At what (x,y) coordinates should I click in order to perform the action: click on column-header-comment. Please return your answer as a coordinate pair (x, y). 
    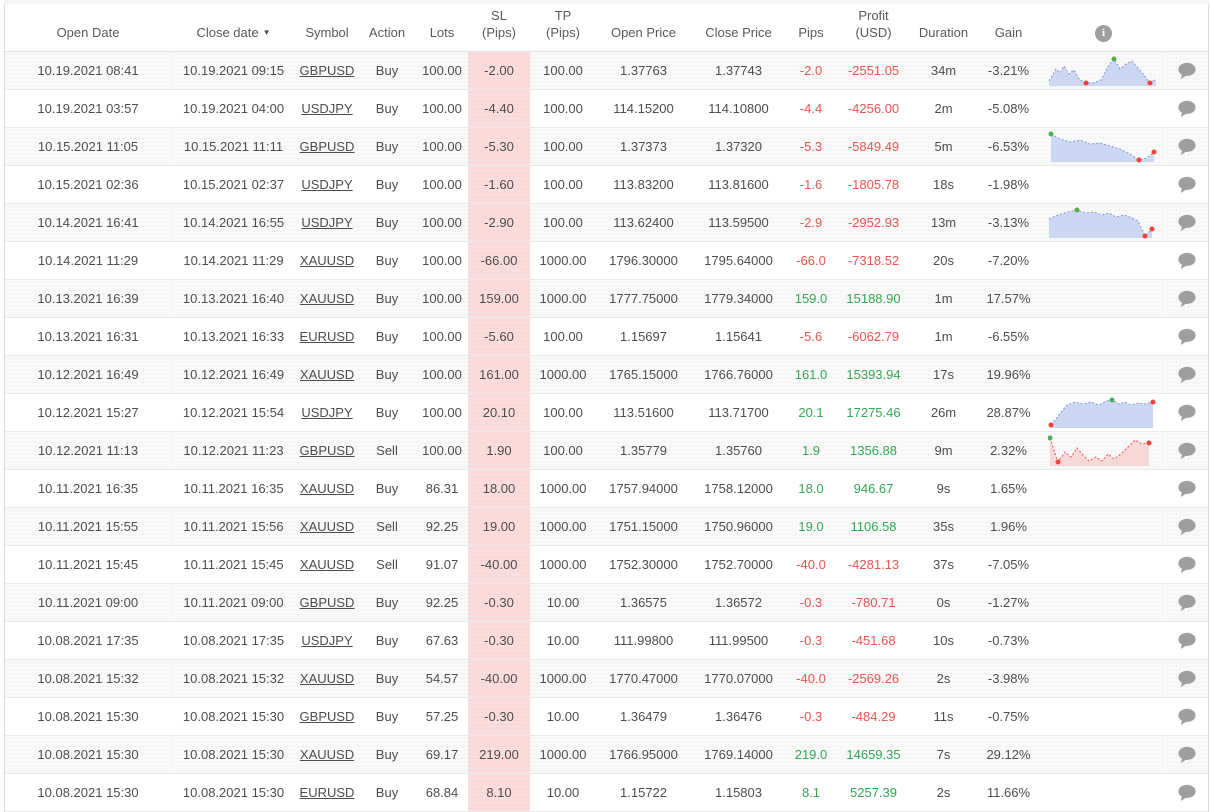
    Looking at the image, I should click on (1187, 28).